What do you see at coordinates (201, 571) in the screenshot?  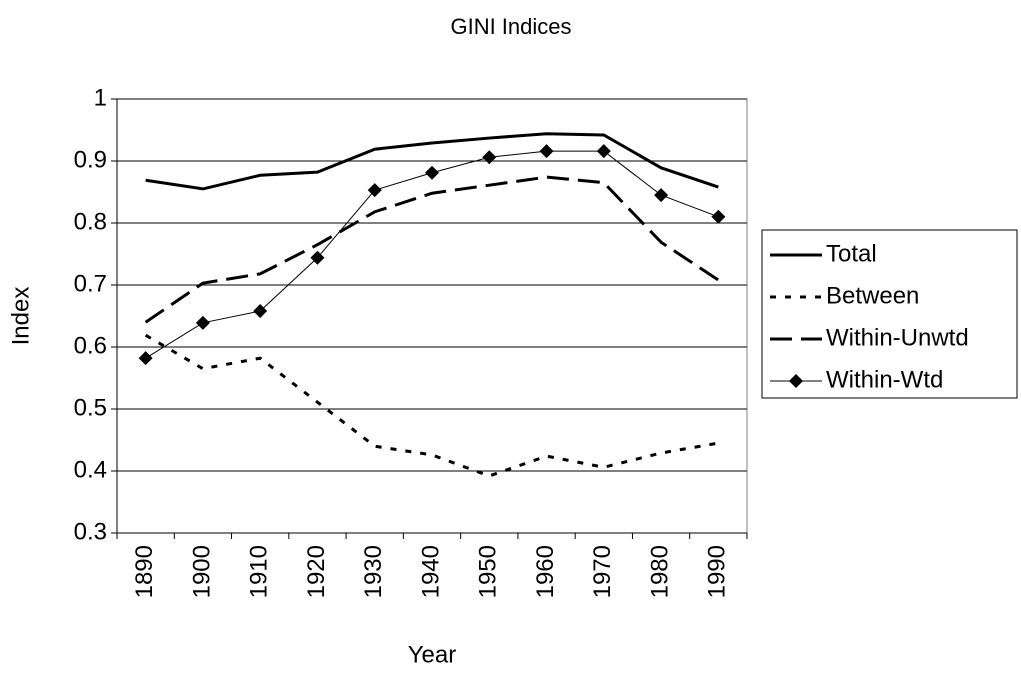 I see `x-tick-label: 1900` at bounding box center [201, 571].